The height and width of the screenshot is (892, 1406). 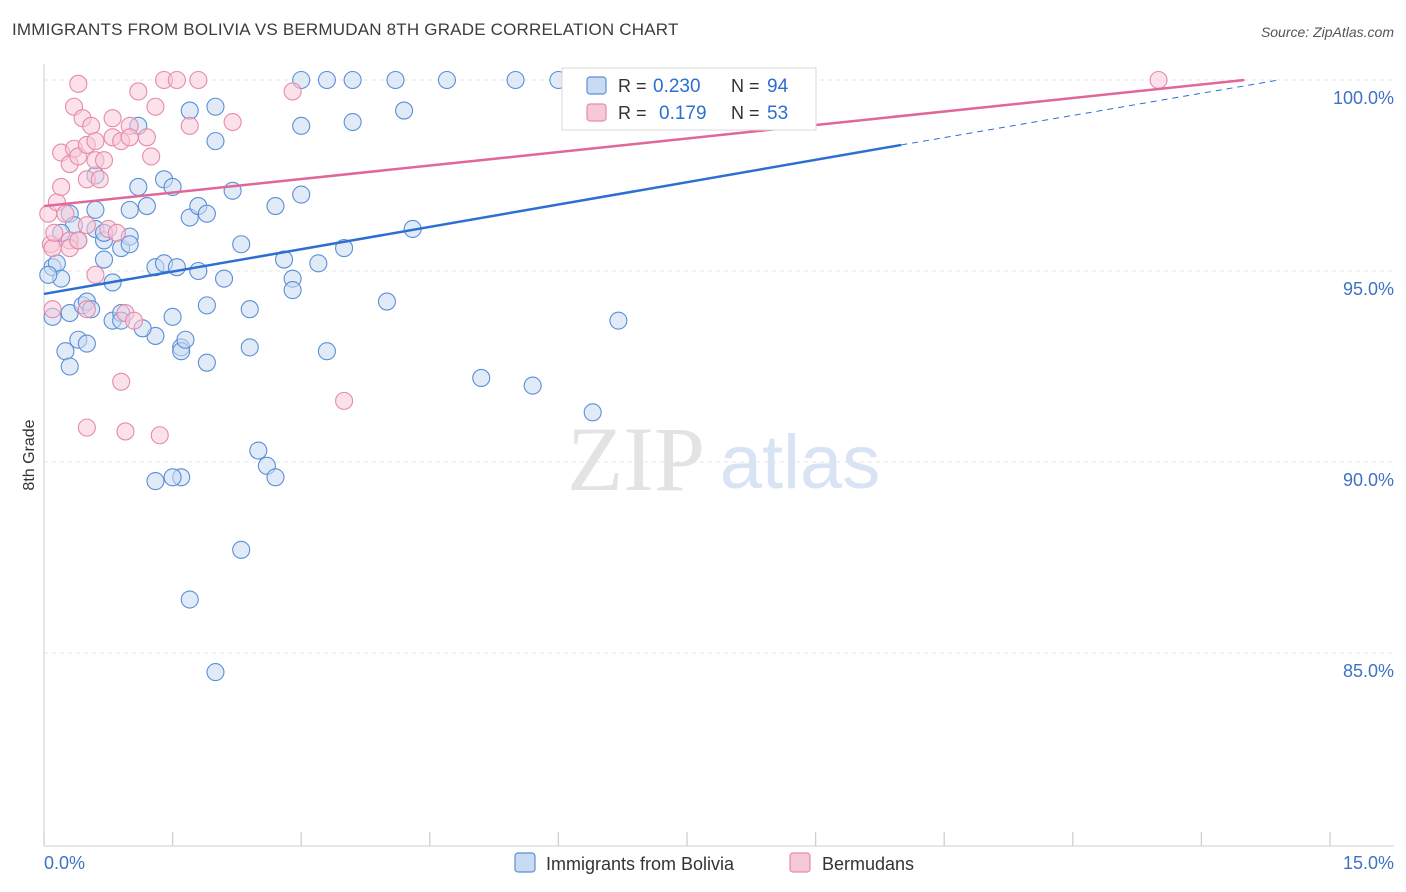 What do you see at coordinates (800, 862) in the screenshot?
I see `legend-bottom-swatch-bermudans` at bounding box center [800, 862].